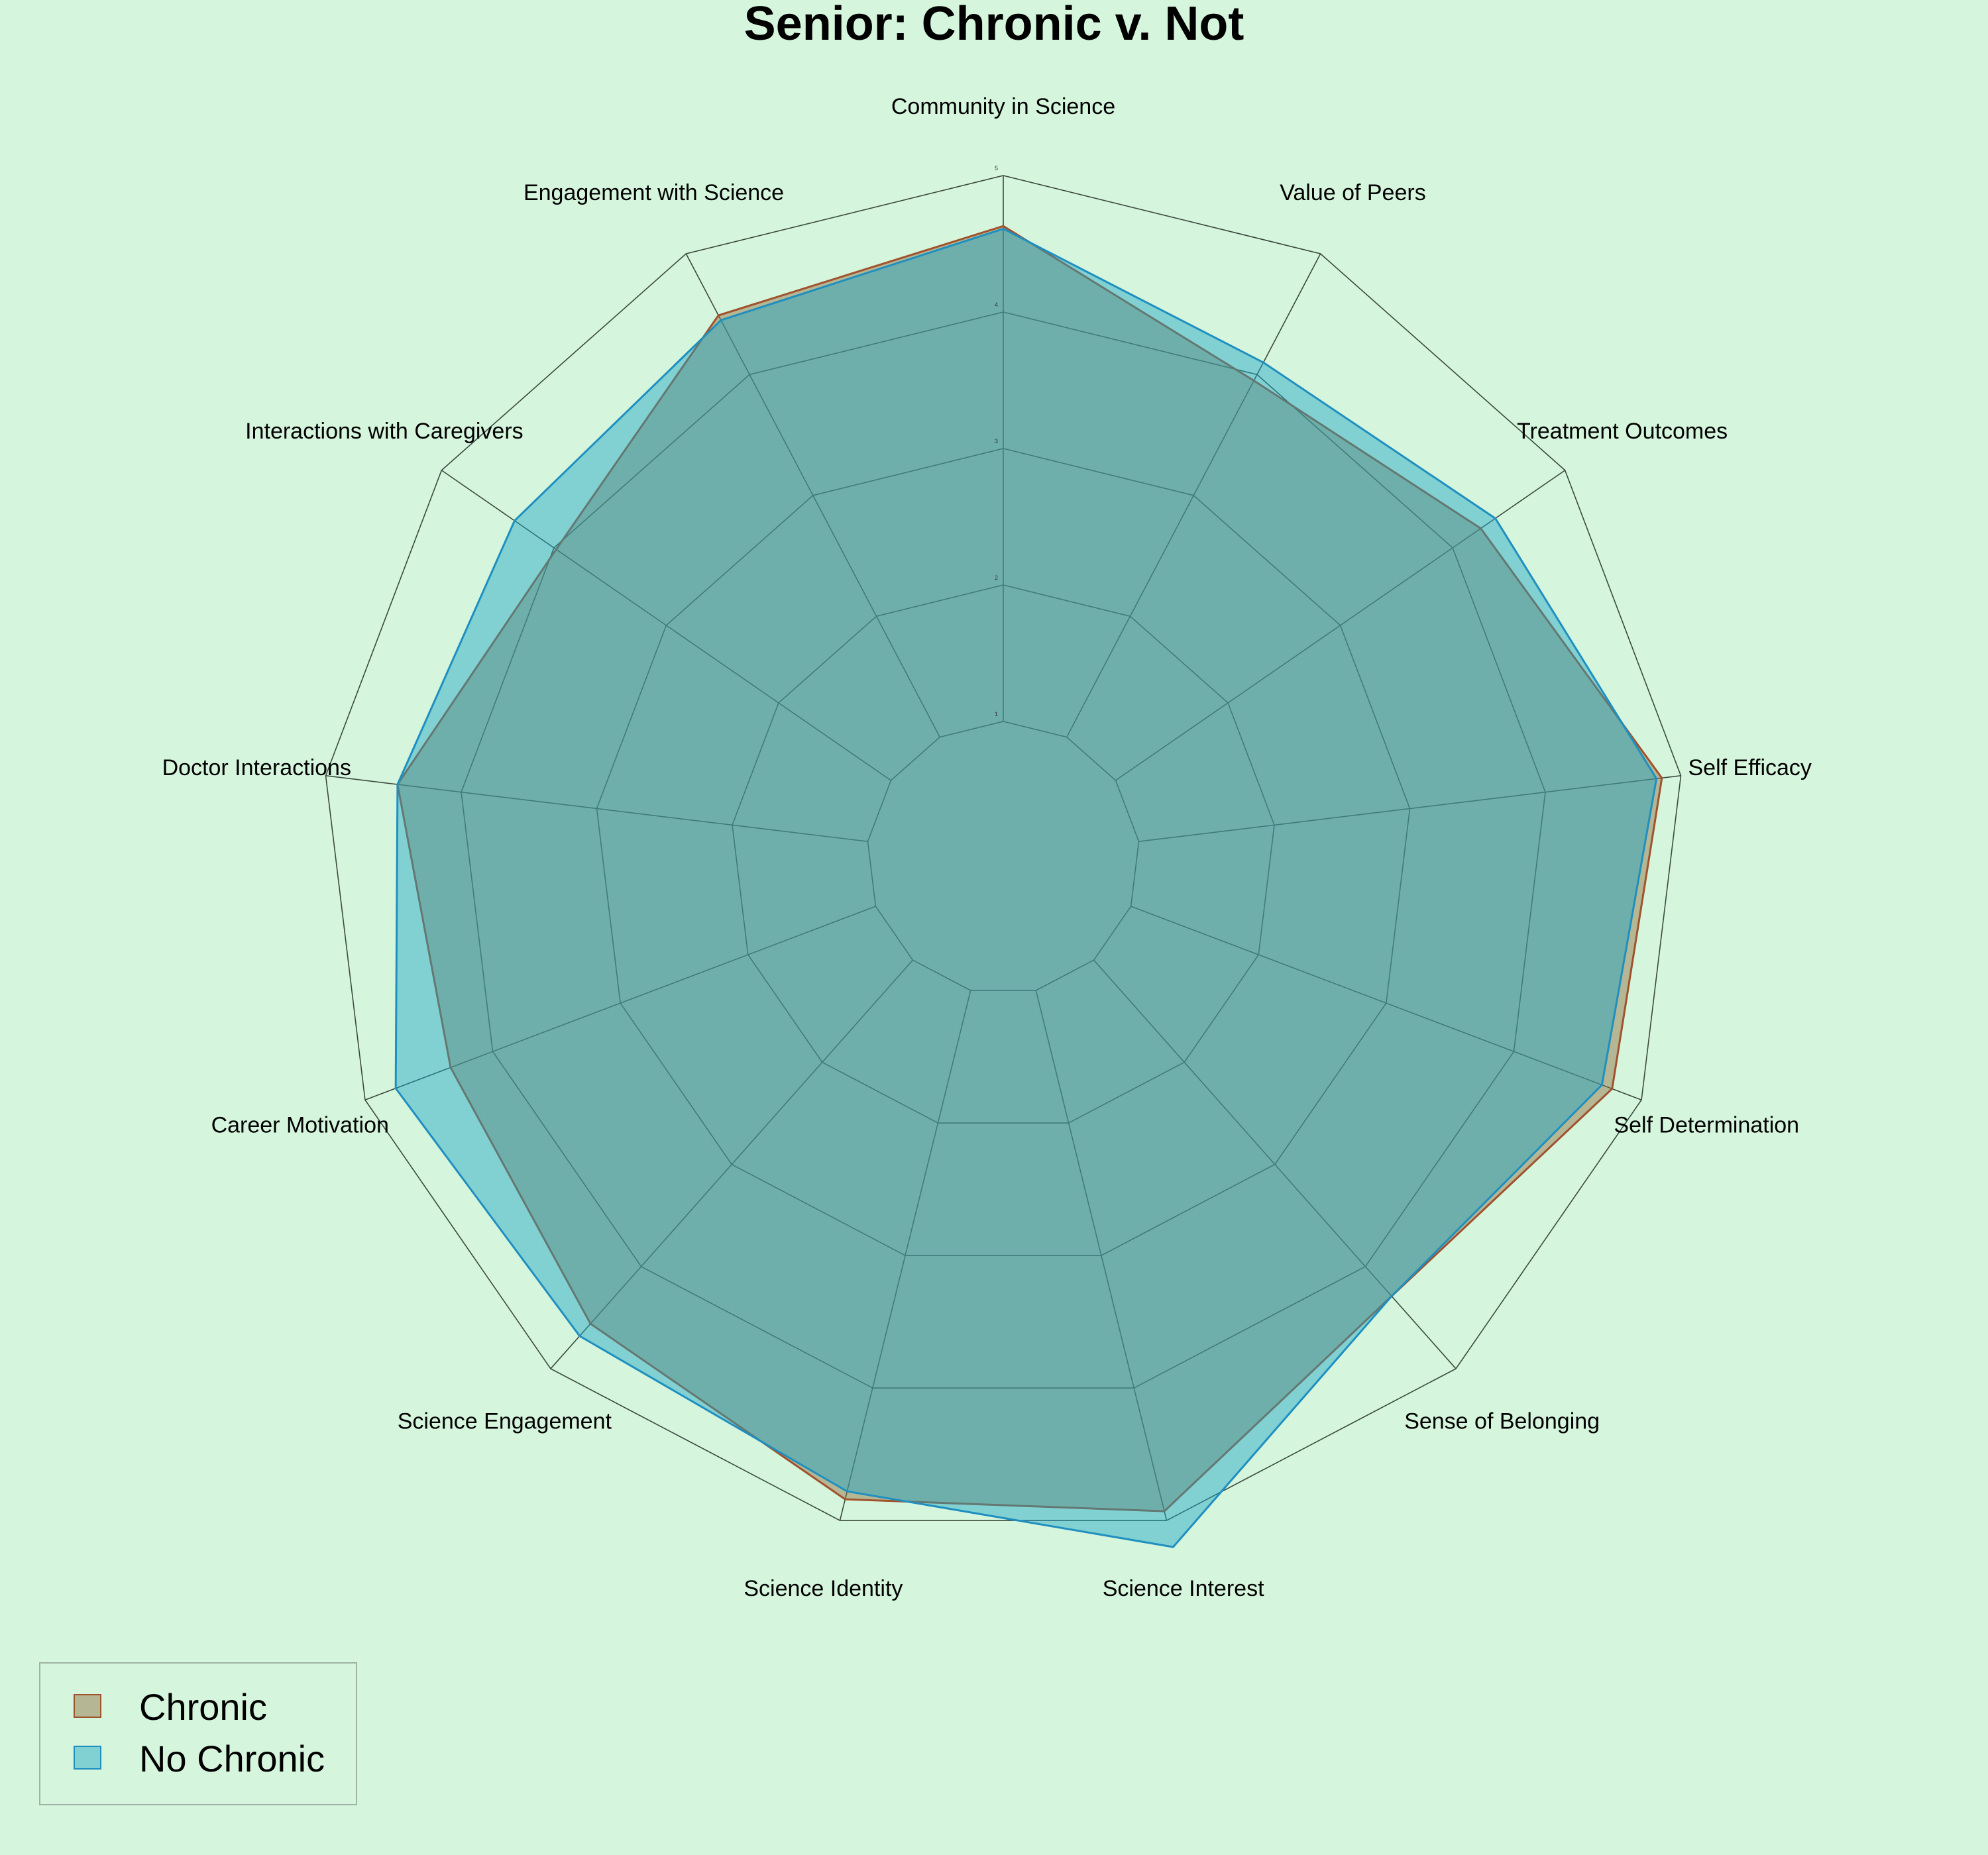  Describe the element at coordinates (823, 1588) in the screenshot. I see `axis-label-8: Science Identity` at that location.